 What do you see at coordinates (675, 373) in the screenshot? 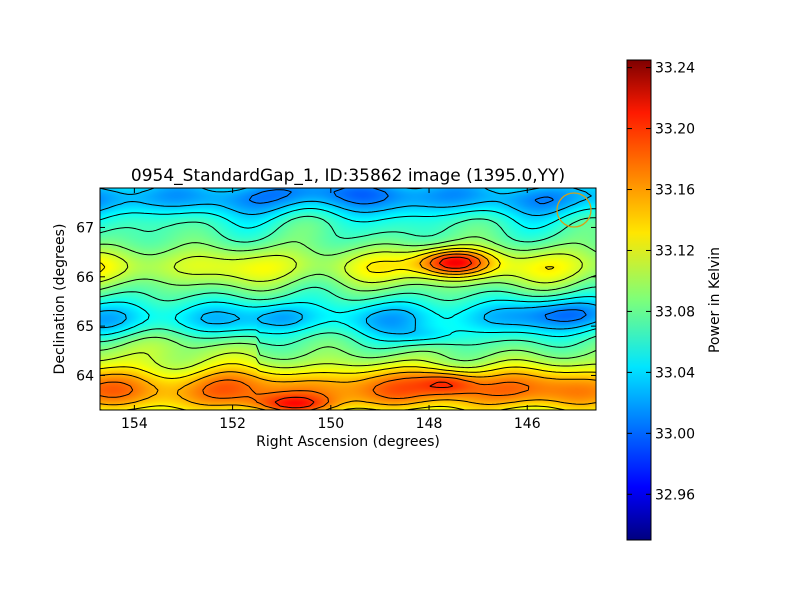
I see `colorbar-tick-label: 33.04` at bounding box center [675, 373].